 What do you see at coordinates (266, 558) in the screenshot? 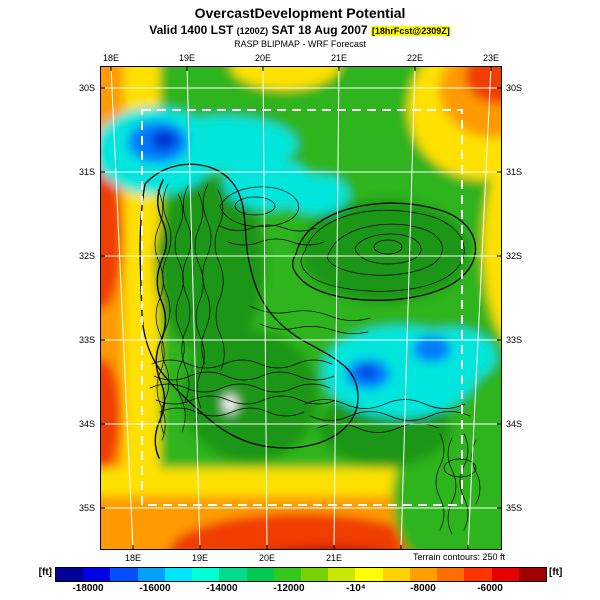
I see `lon-label-bottom: 20E` at bounding box center [266, 558].